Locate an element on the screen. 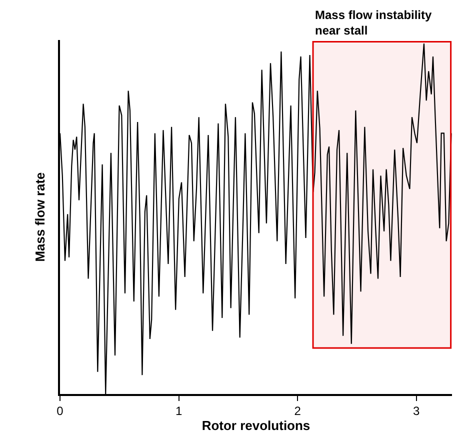 The width and height of the screenshot is (465, 441). x-tick-label: 3 is located at coordinates (416, 411).